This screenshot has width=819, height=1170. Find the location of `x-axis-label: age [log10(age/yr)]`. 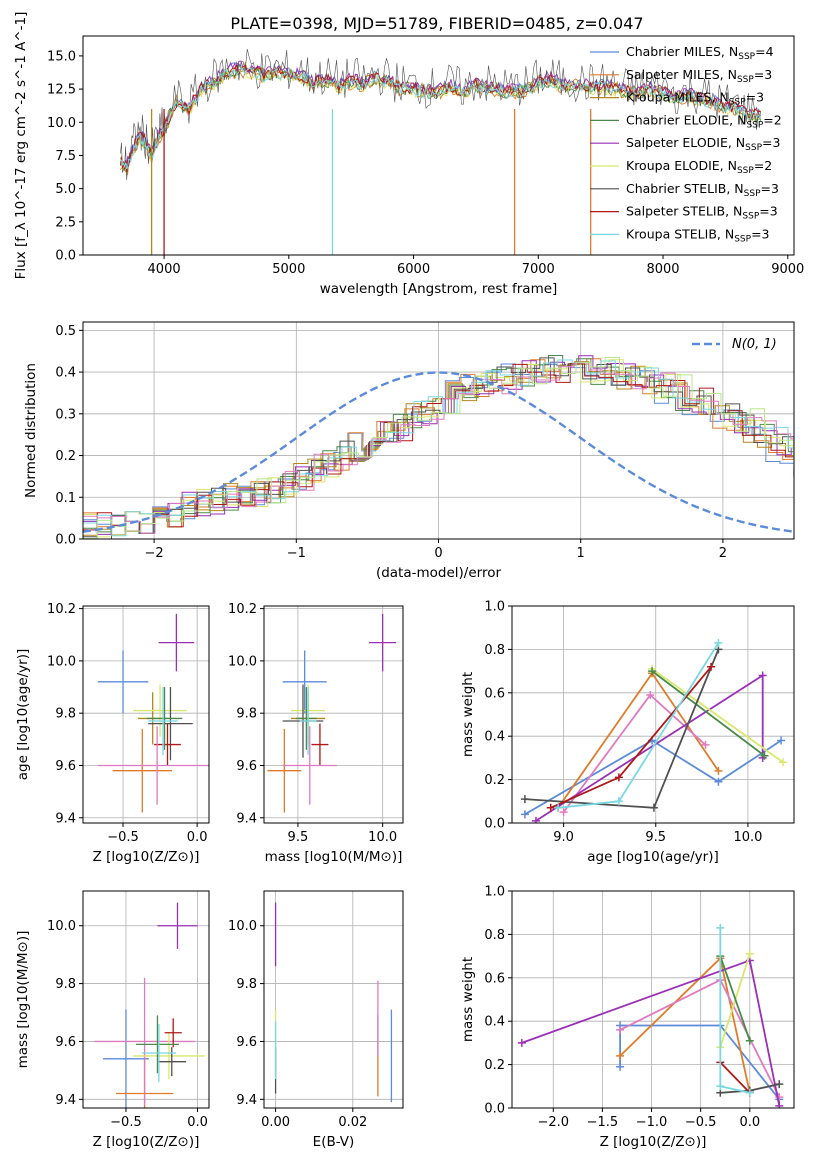

x-axis-label: age [log10(age/yr)] is located at coordinates (653, 857).